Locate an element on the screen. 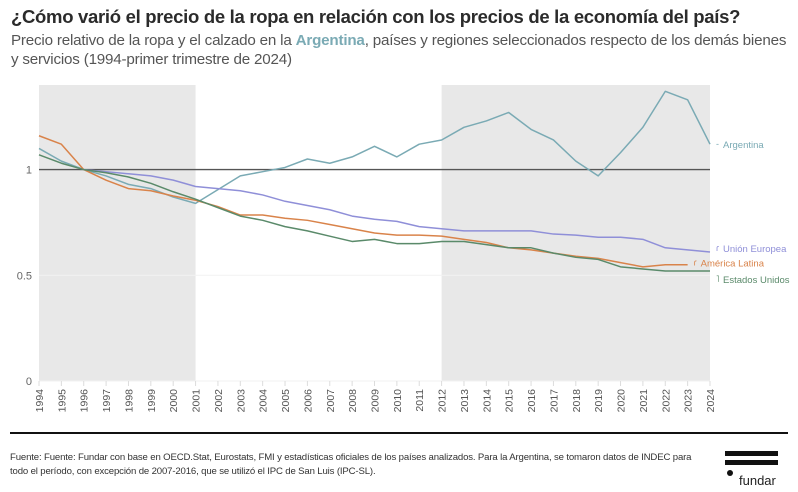  x-tick-label: 1998 is located at coordinates (129, 401).